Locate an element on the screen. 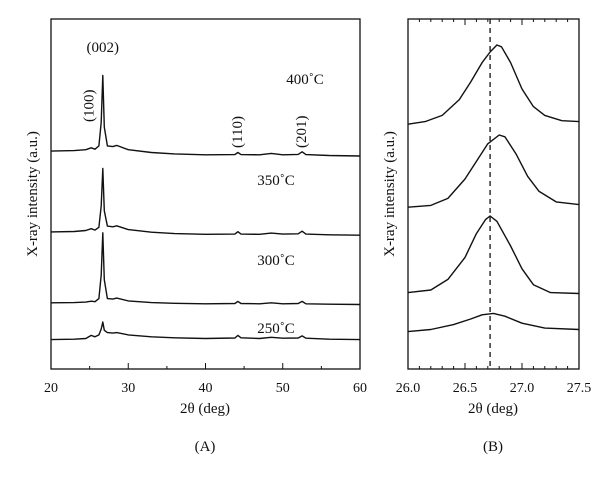  peak-label: (002) is located at coordinates (103, 48).